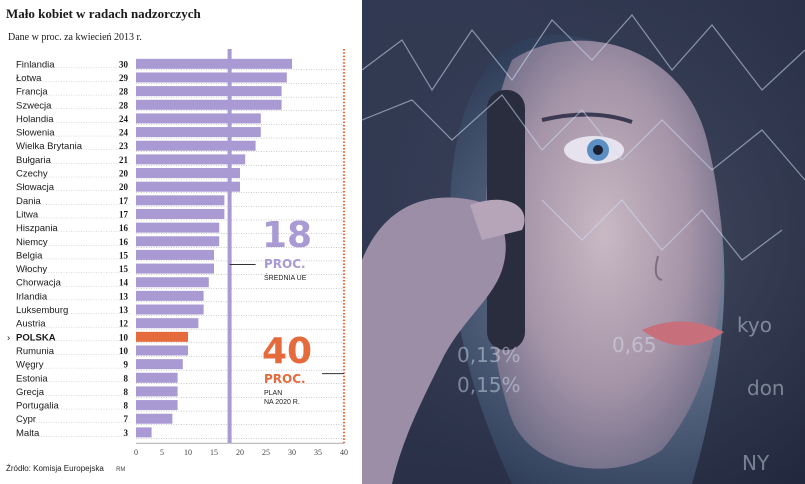  What do you see at coordinates (36, 337) in the screenshot?
I see `category-label: POLSKA` at bounding box center [36, 337].